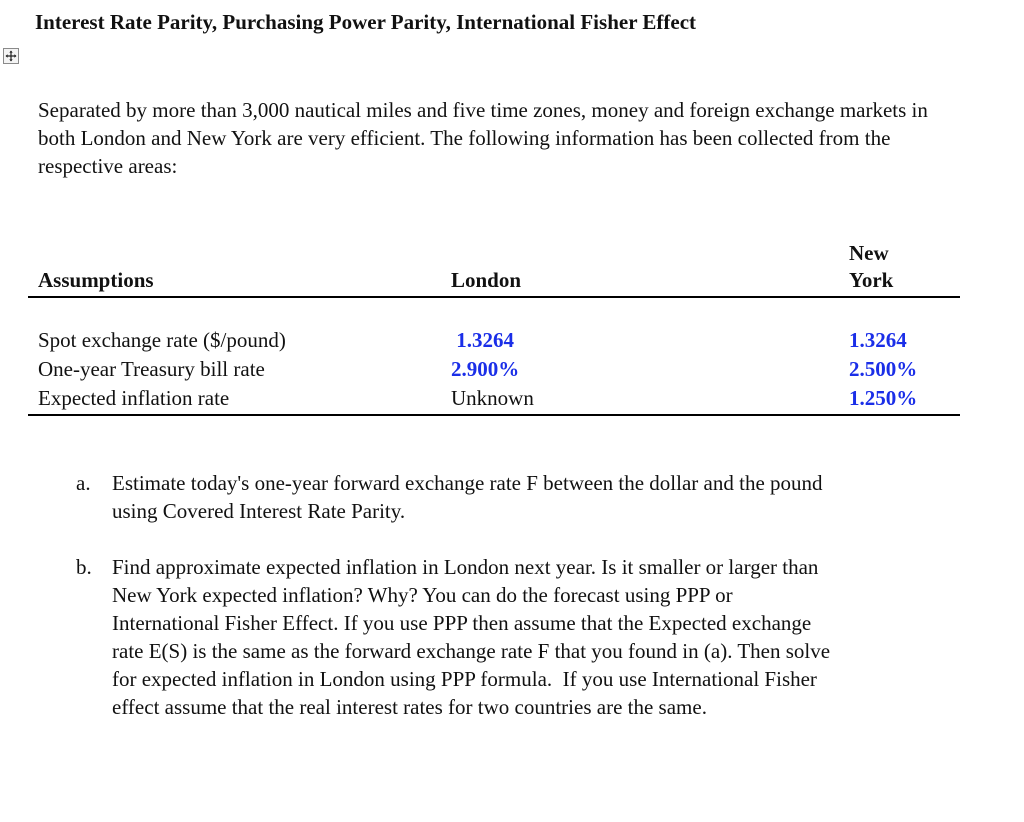 Image resolution: width=1024 pixels, height=822 pixels. I want to click on row-label: Expected inflation rate, so click(134, 398).